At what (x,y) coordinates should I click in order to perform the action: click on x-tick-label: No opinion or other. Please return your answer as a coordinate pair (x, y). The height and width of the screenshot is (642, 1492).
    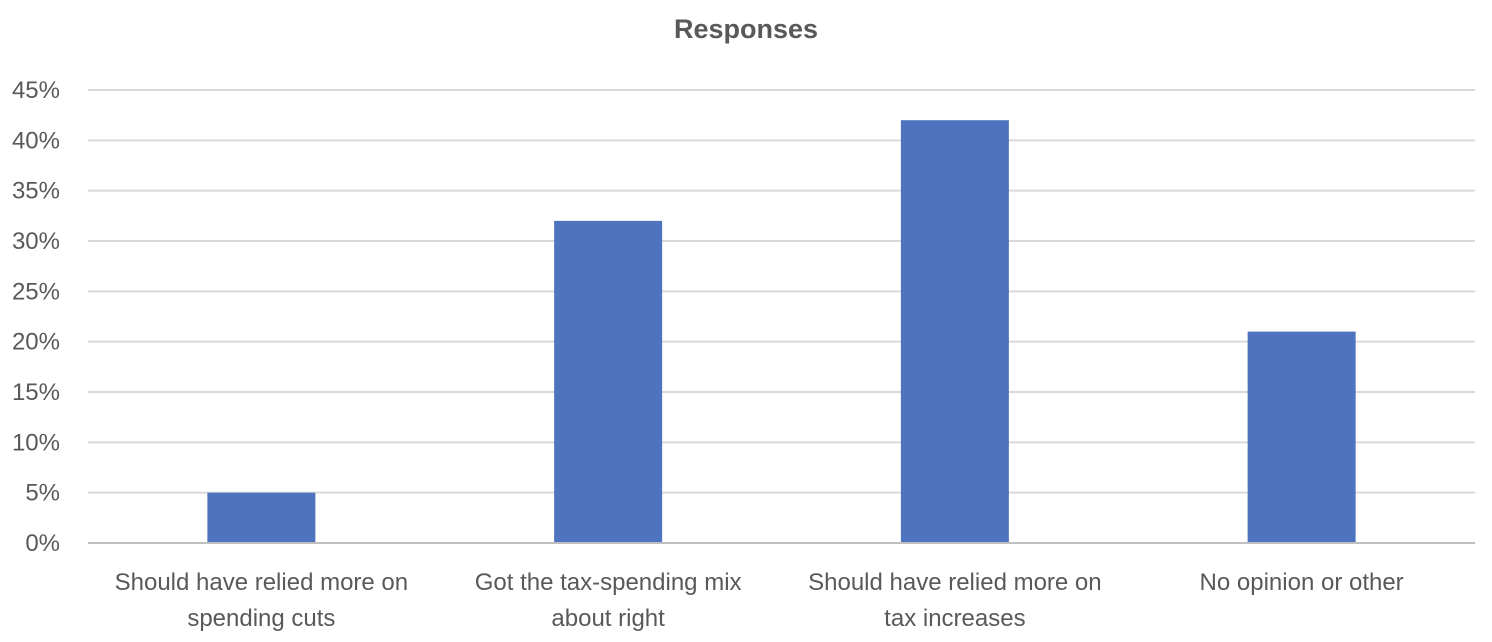
    Looking at the image, I should click on (1302, 582).